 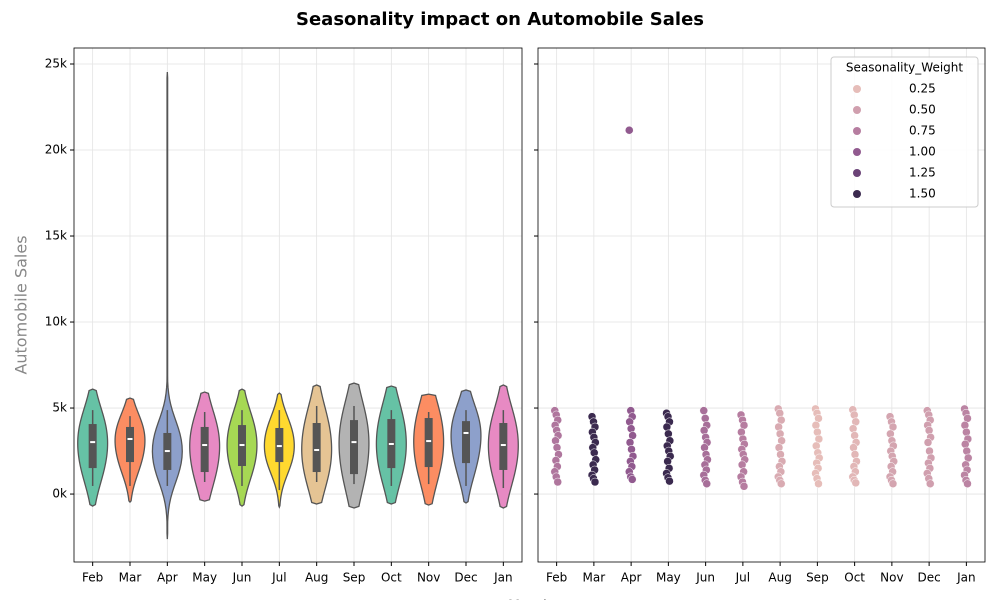 What do you see at coordinates (904, 132) in the screenshot?
I see `legend-box` at bounding box center [904, 132].